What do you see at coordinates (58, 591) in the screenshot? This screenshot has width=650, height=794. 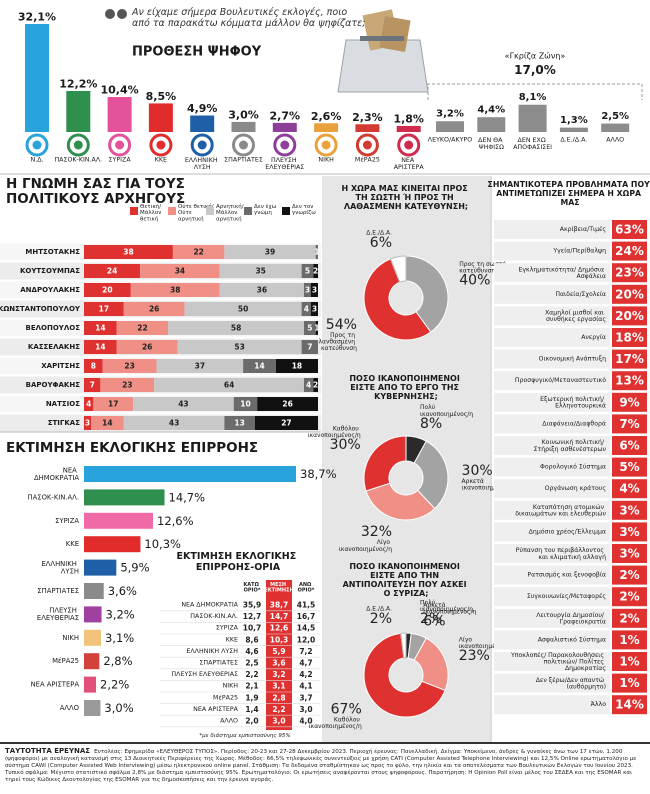 I see `y-tick-label: ΣΠΑΡΤΙΑΤΕΣ` at bounding box center [58, 591].